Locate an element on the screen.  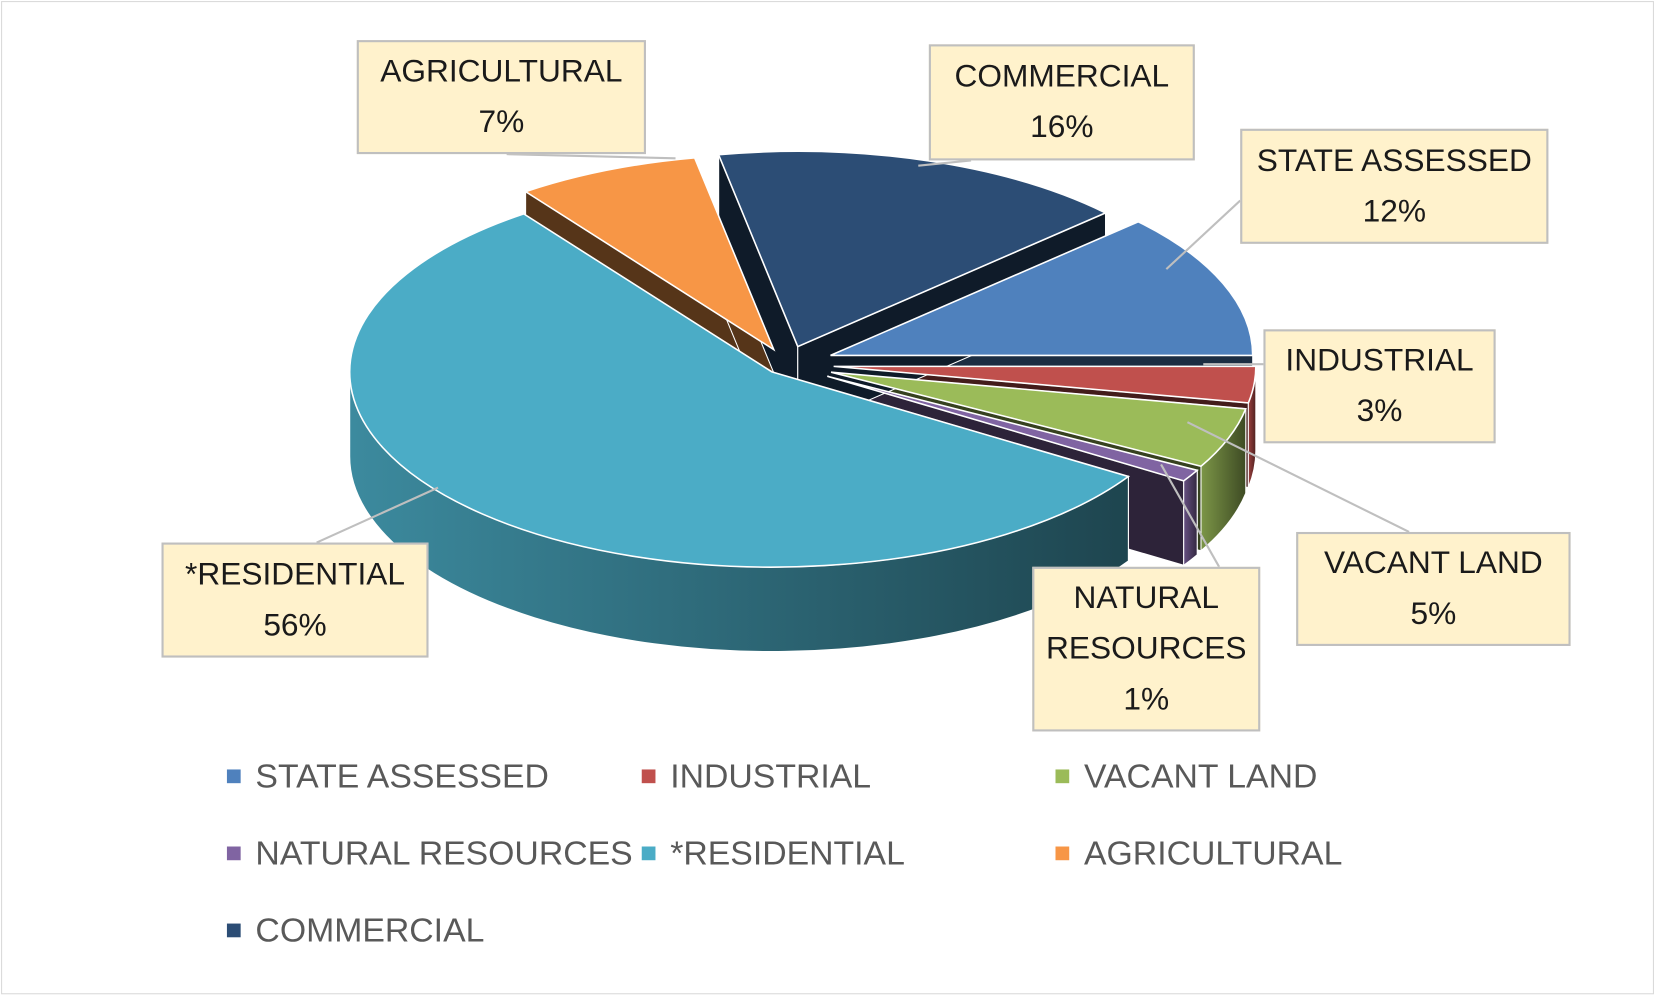
agricultural-slice is located at coordinates (649, 254).